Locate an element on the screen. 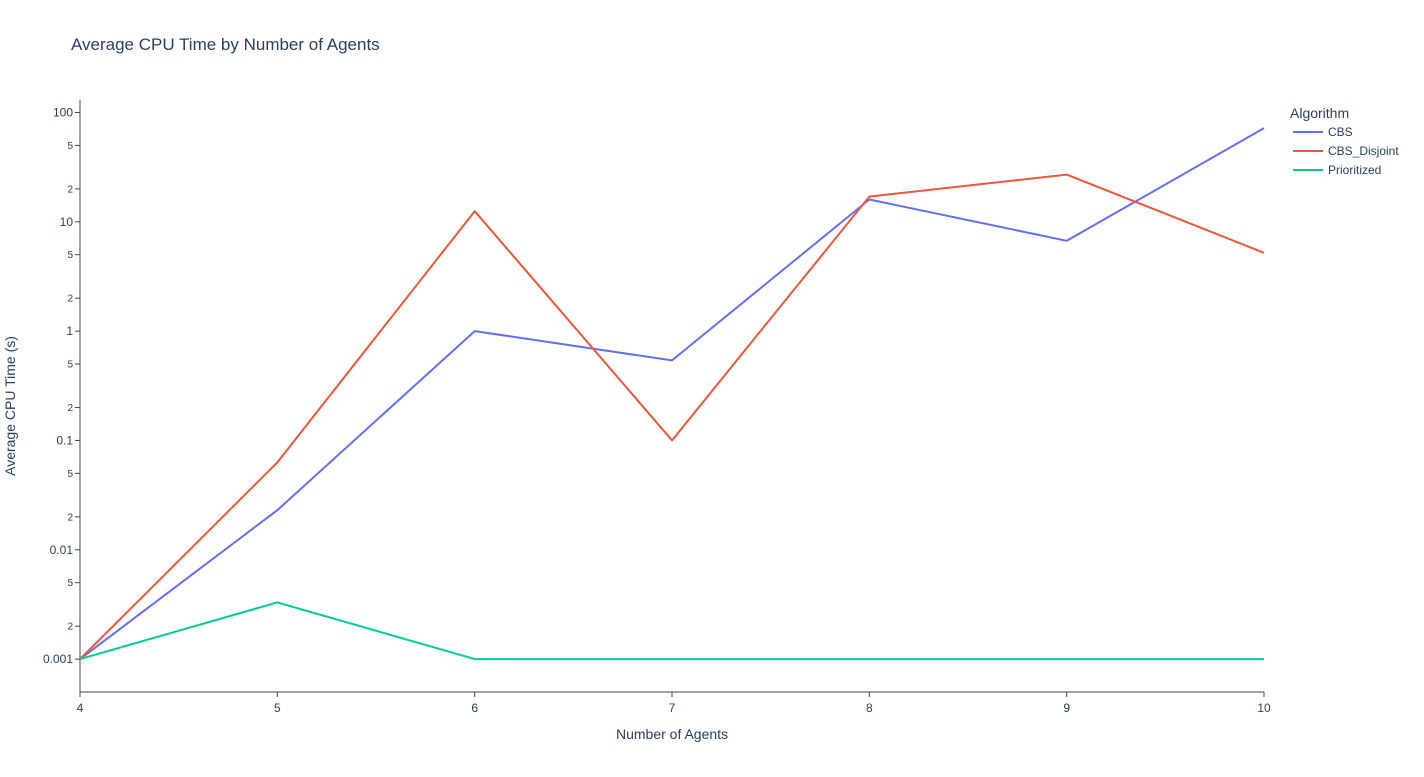  y-tick-label: 0.01 is located at coordinates (62, 550).